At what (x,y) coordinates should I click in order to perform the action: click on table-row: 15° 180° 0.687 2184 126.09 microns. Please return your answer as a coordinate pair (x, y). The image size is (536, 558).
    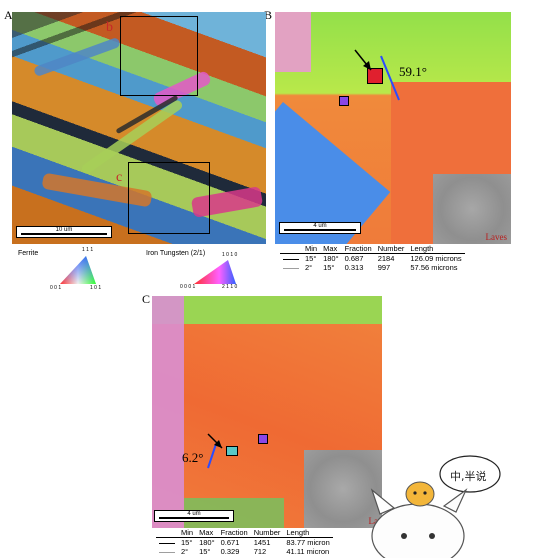
    Looking at the image, I should click on (372, 258).